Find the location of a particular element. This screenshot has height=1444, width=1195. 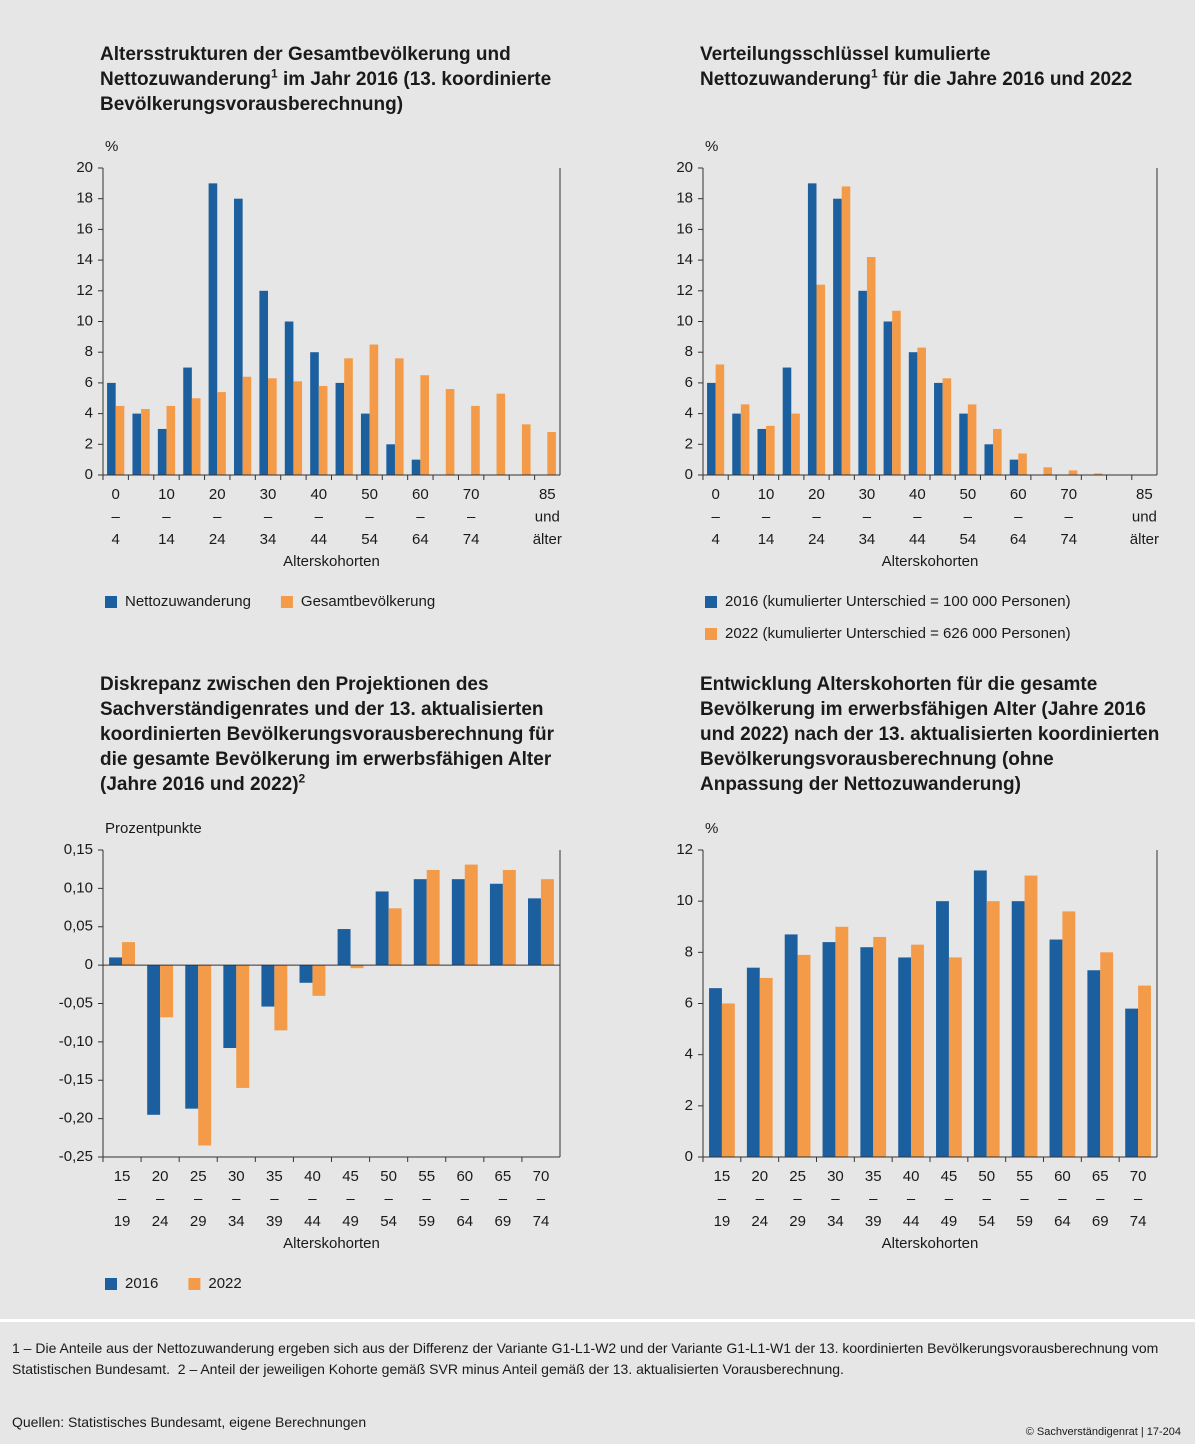

x-tick-label: 50 is located at coordinates (388, 1176).